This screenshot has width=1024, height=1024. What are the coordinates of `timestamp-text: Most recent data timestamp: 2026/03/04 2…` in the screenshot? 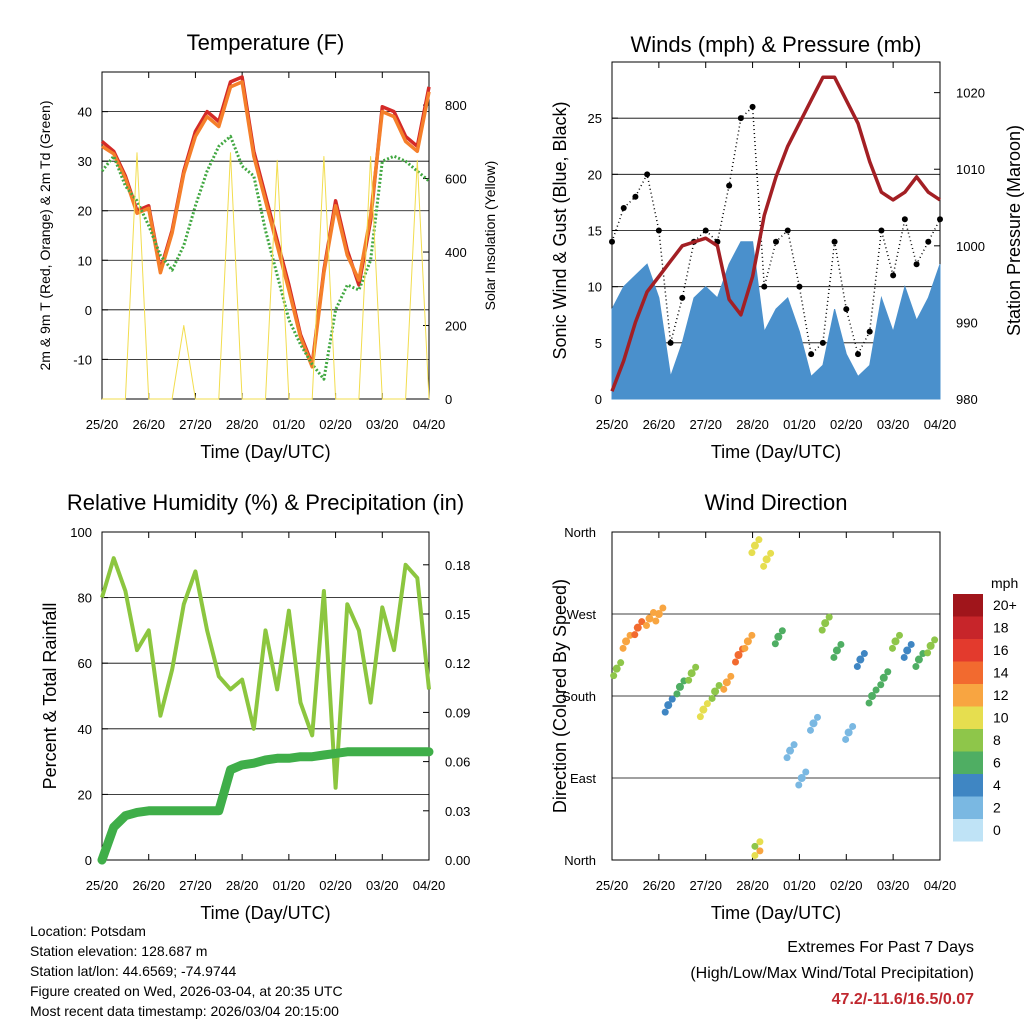 It's located at (184, 1011).